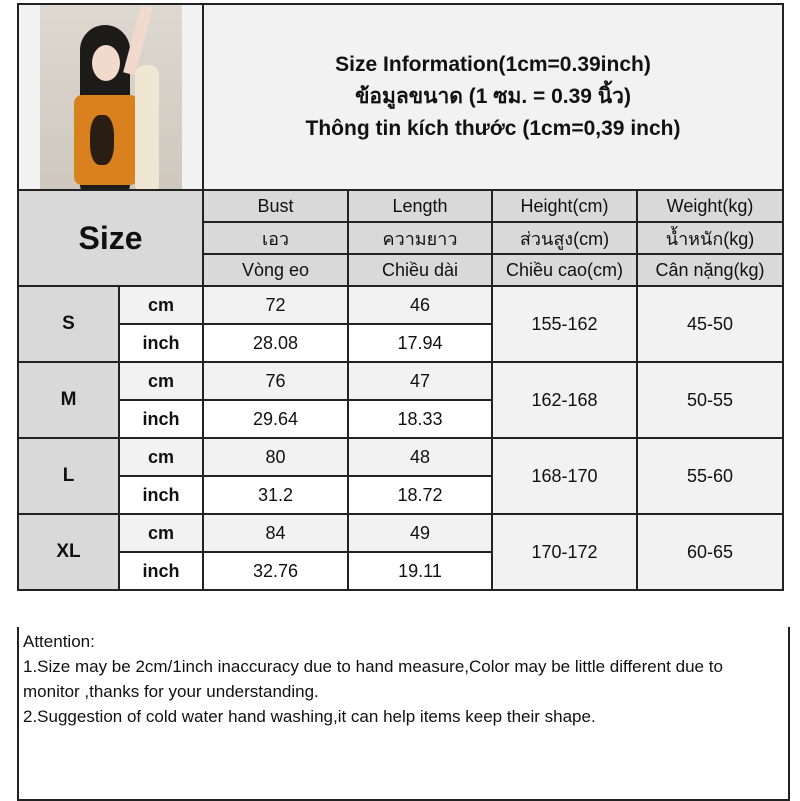 This screenshot has height=801, width=800. I want to click on weight-range: 45-50, so click(710, 324).